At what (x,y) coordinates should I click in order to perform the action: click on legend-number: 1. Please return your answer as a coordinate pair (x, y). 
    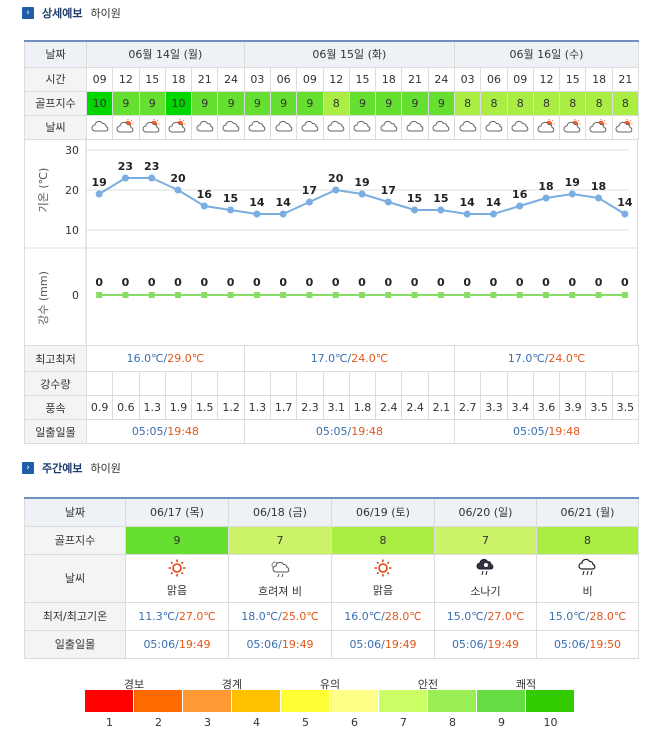
    Looking at the image, I should click on (109, 722).